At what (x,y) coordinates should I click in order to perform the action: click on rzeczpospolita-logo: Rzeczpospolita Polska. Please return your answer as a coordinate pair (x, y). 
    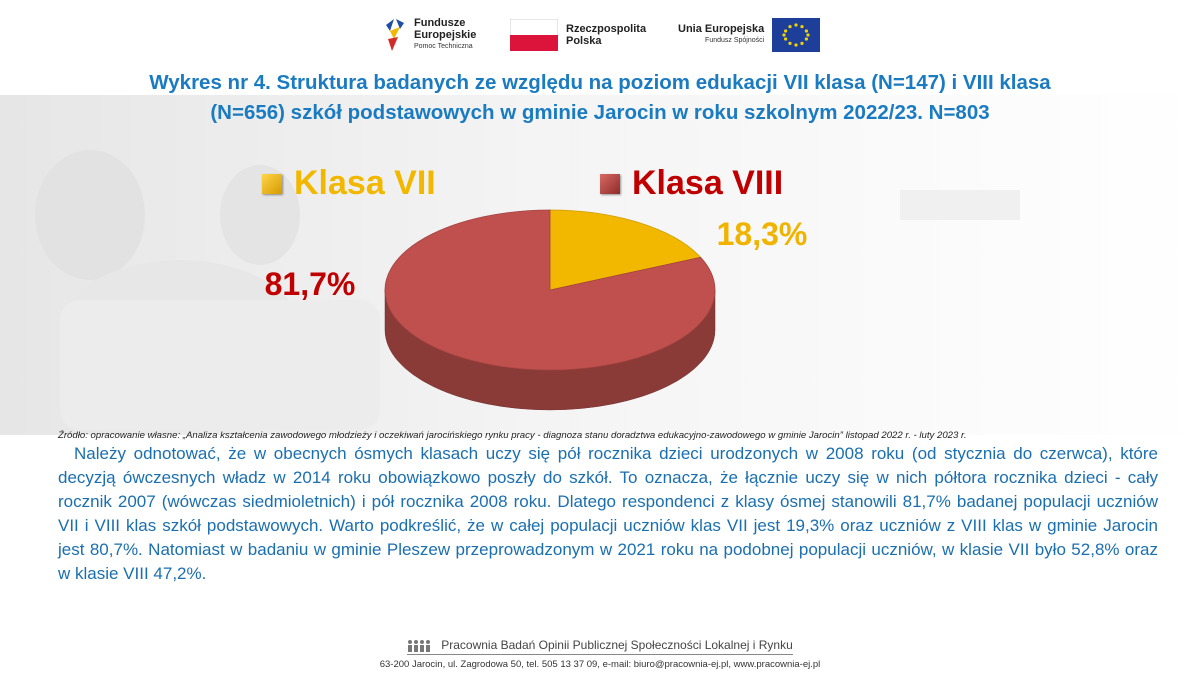
    Looking at the image, I should click on (578, 35).